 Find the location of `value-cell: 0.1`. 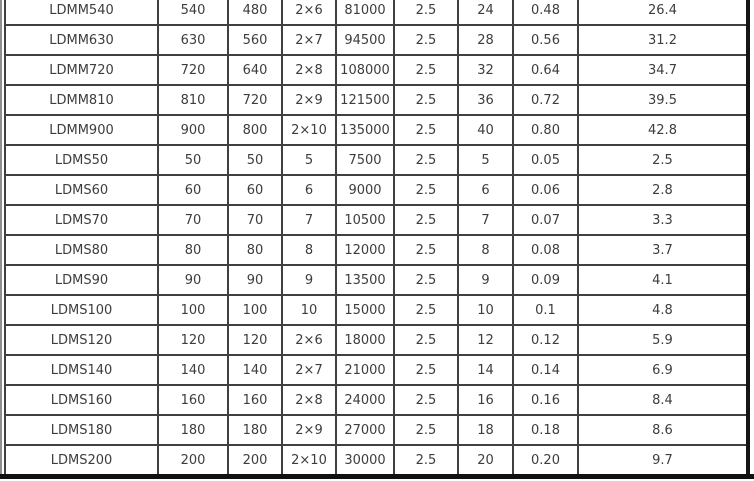

value-cell: 0.1 is located at coordinates (545, 310).